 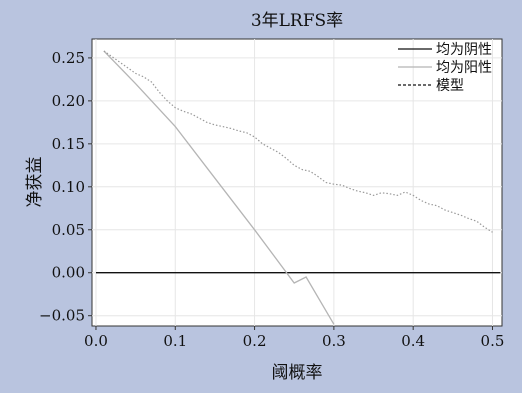 What do you see at coordinates (68, 230) in the screenshot?
I see `y-tick-label-2: 0.05` at bounding box center [68, 230].